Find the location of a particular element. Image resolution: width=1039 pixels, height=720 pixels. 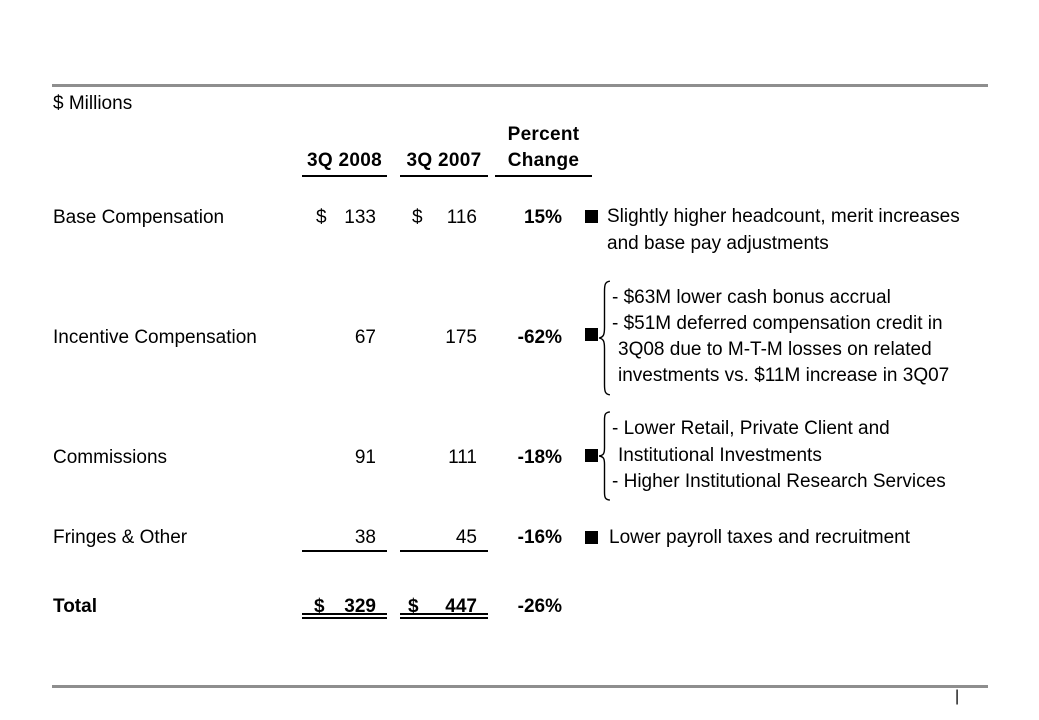

row-label-commissions: Commissions is located at coordinates (110, 457).